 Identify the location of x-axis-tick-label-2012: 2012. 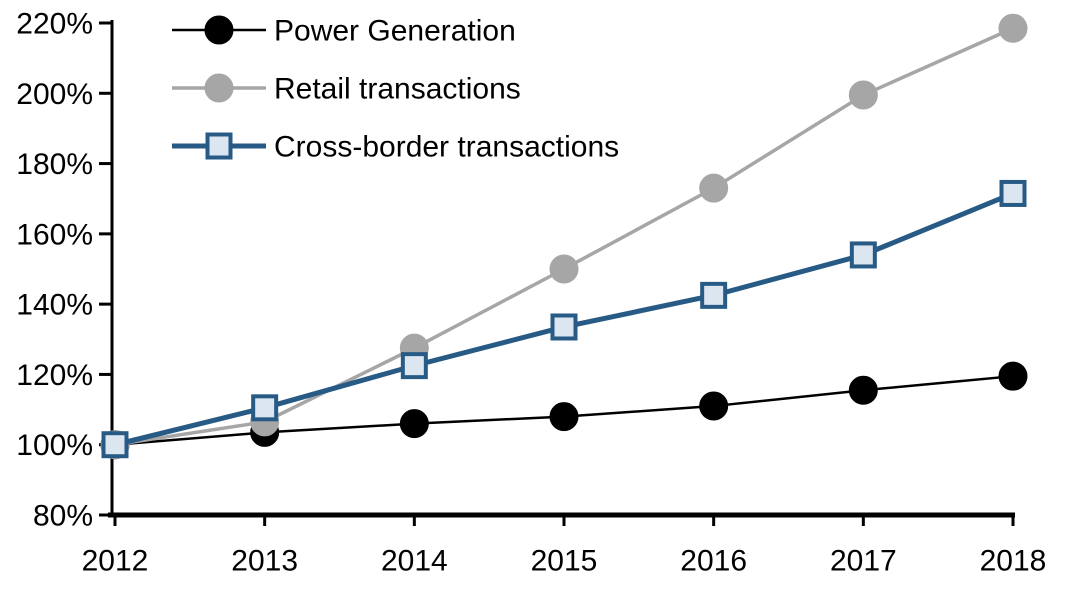
(115, 561).